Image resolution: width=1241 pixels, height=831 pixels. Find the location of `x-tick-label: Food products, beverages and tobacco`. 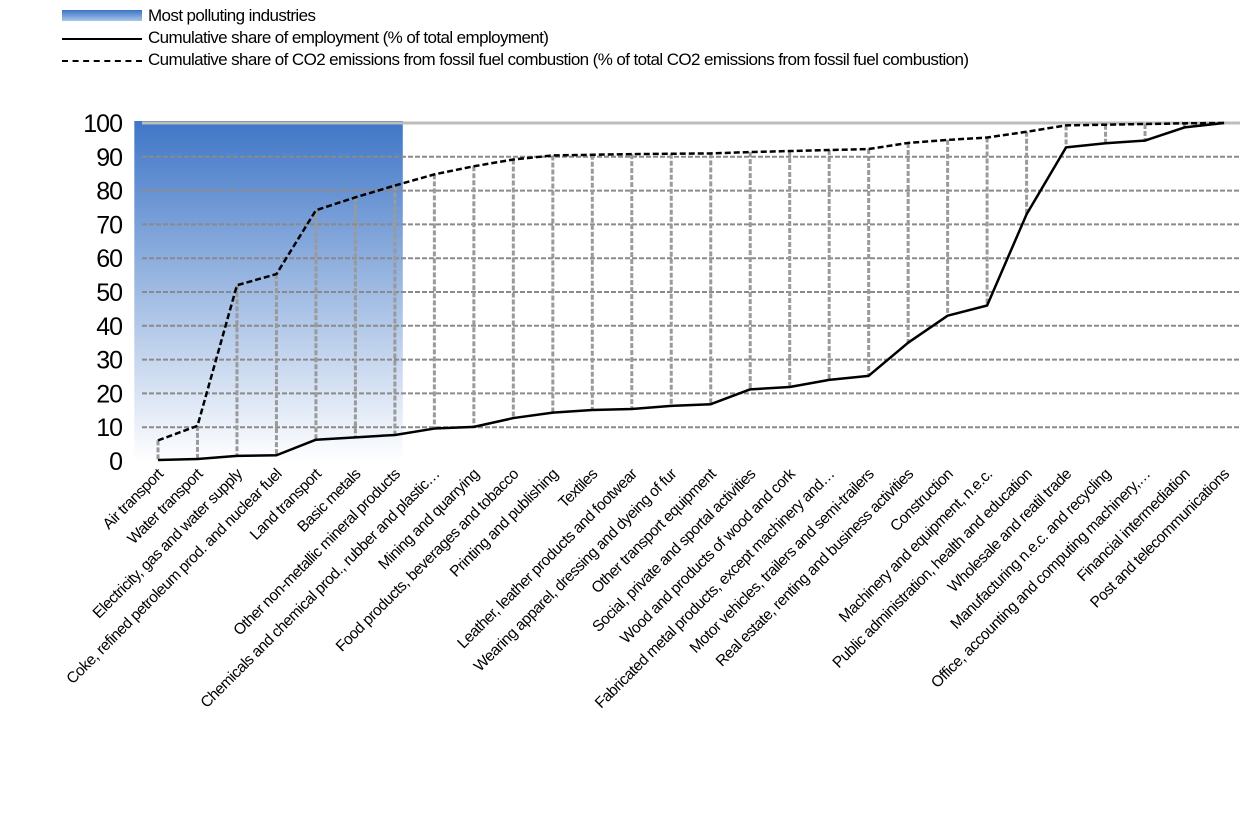

x-tick-label: Food products, beverages and tobacco is located at coordinates (427, 560).